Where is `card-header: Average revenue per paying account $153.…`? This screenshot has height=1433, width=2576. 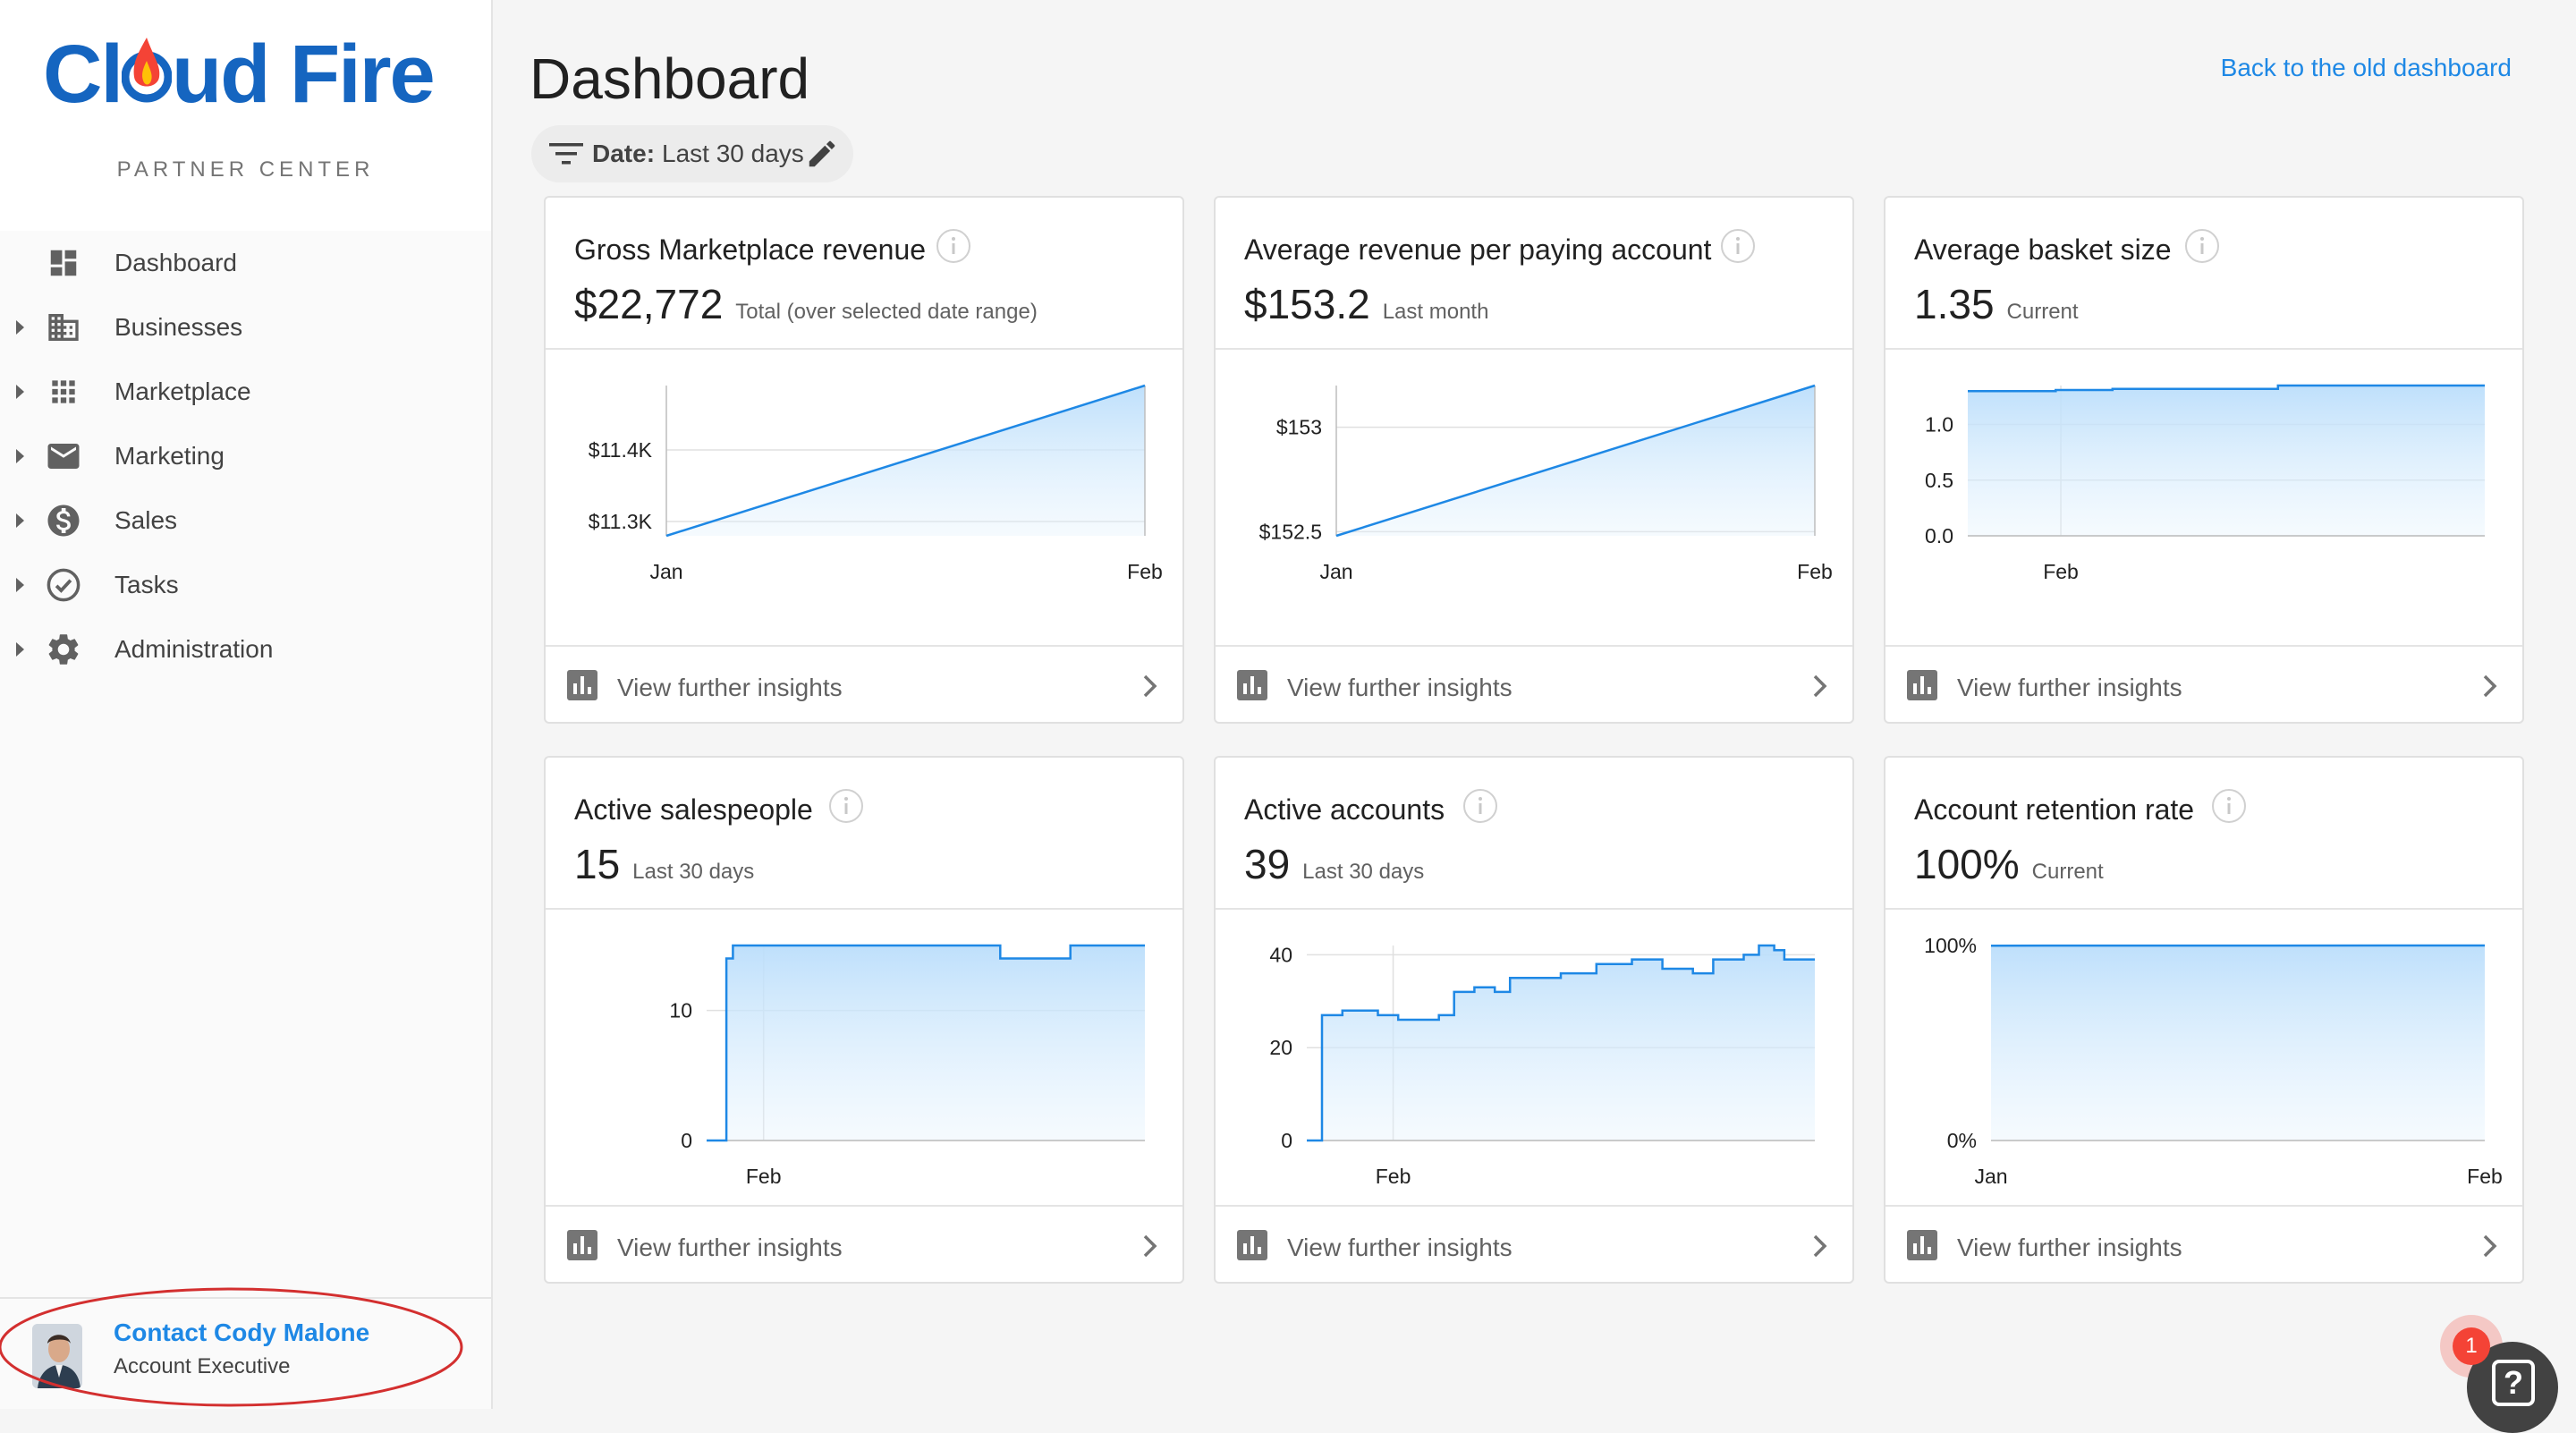
card-header: Average revenue per paying account $153.… is located at coordinates (1534, 274).